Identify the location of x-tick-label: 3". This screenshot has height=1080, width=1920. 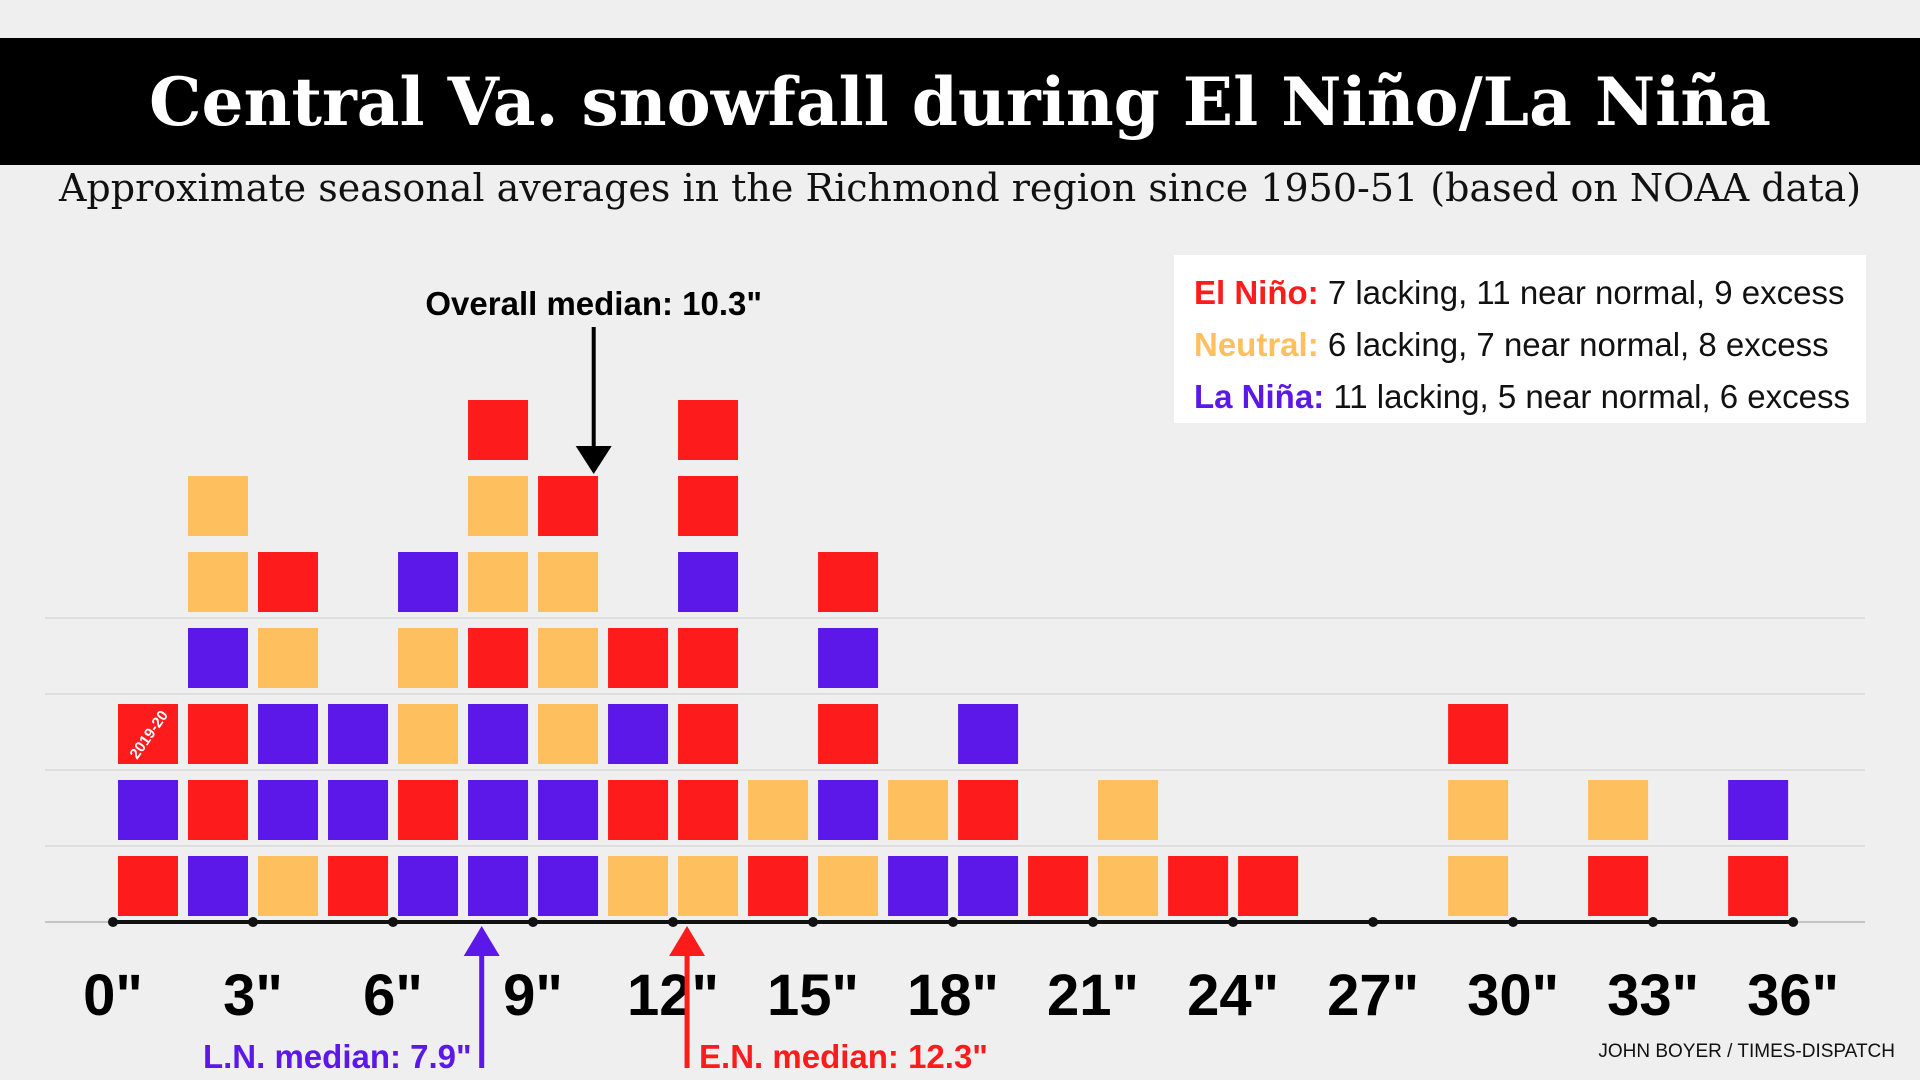
(253, 995).